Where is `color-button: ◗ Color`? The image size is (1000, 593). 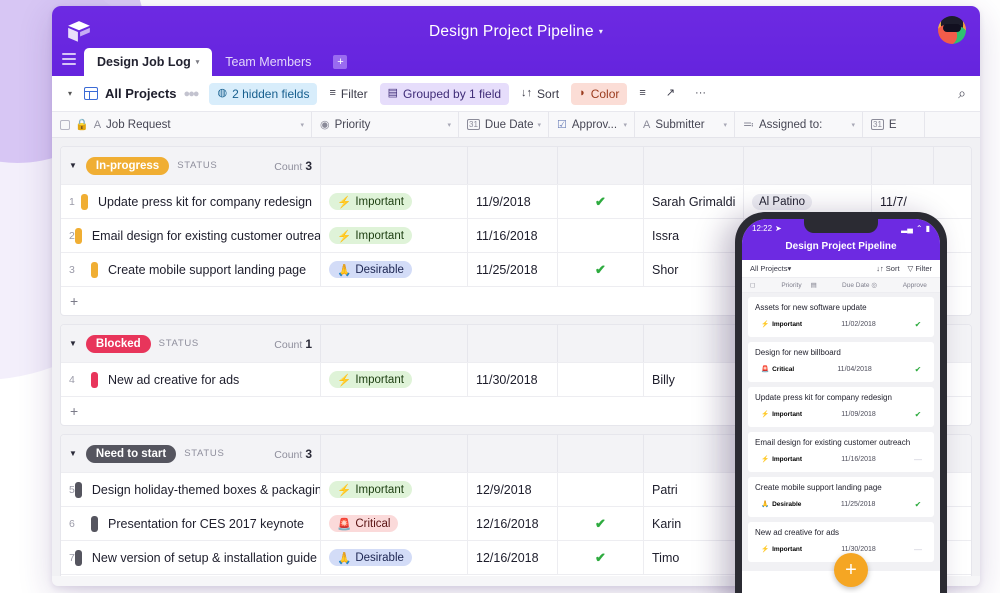 color-button: ◗ Color is located at coordinates (599, 93).